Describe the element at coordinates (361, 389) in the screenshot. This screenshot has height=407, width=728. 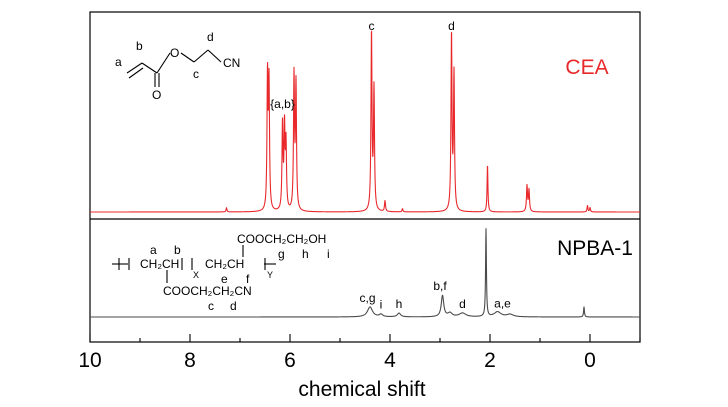
I see `x-axis-label: chemical shift` at that location.